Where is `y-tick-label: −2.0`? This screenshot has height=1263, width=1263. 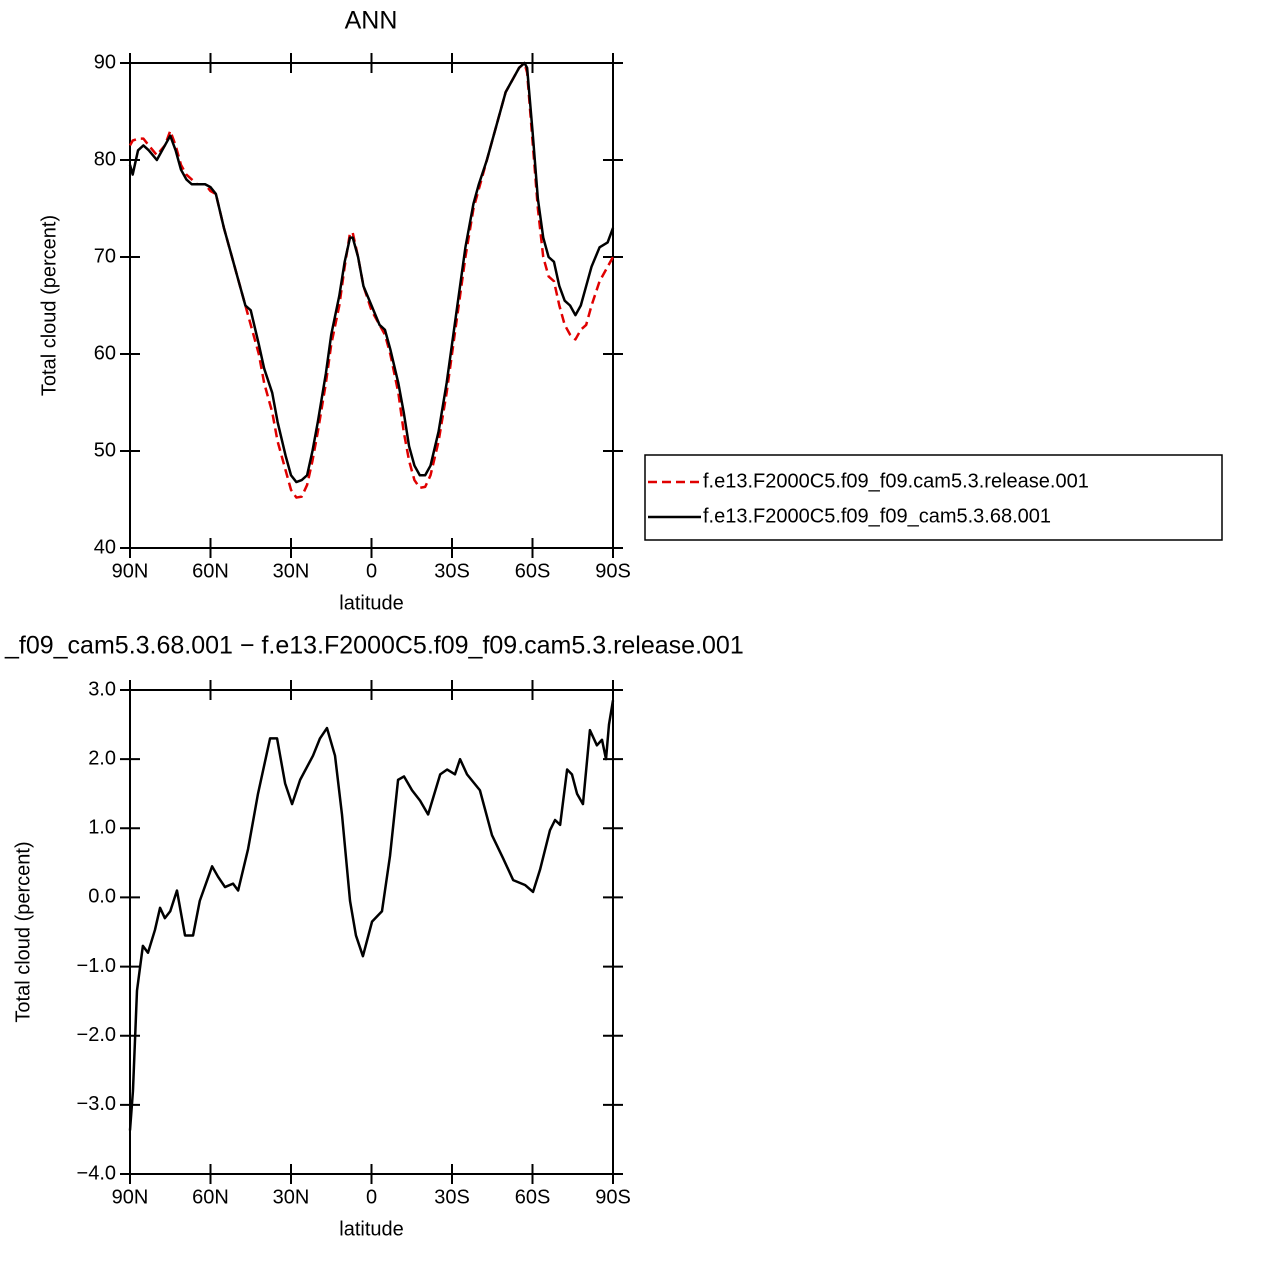 y-tick-label: −2.0 is located at coordinates (96, 1035).